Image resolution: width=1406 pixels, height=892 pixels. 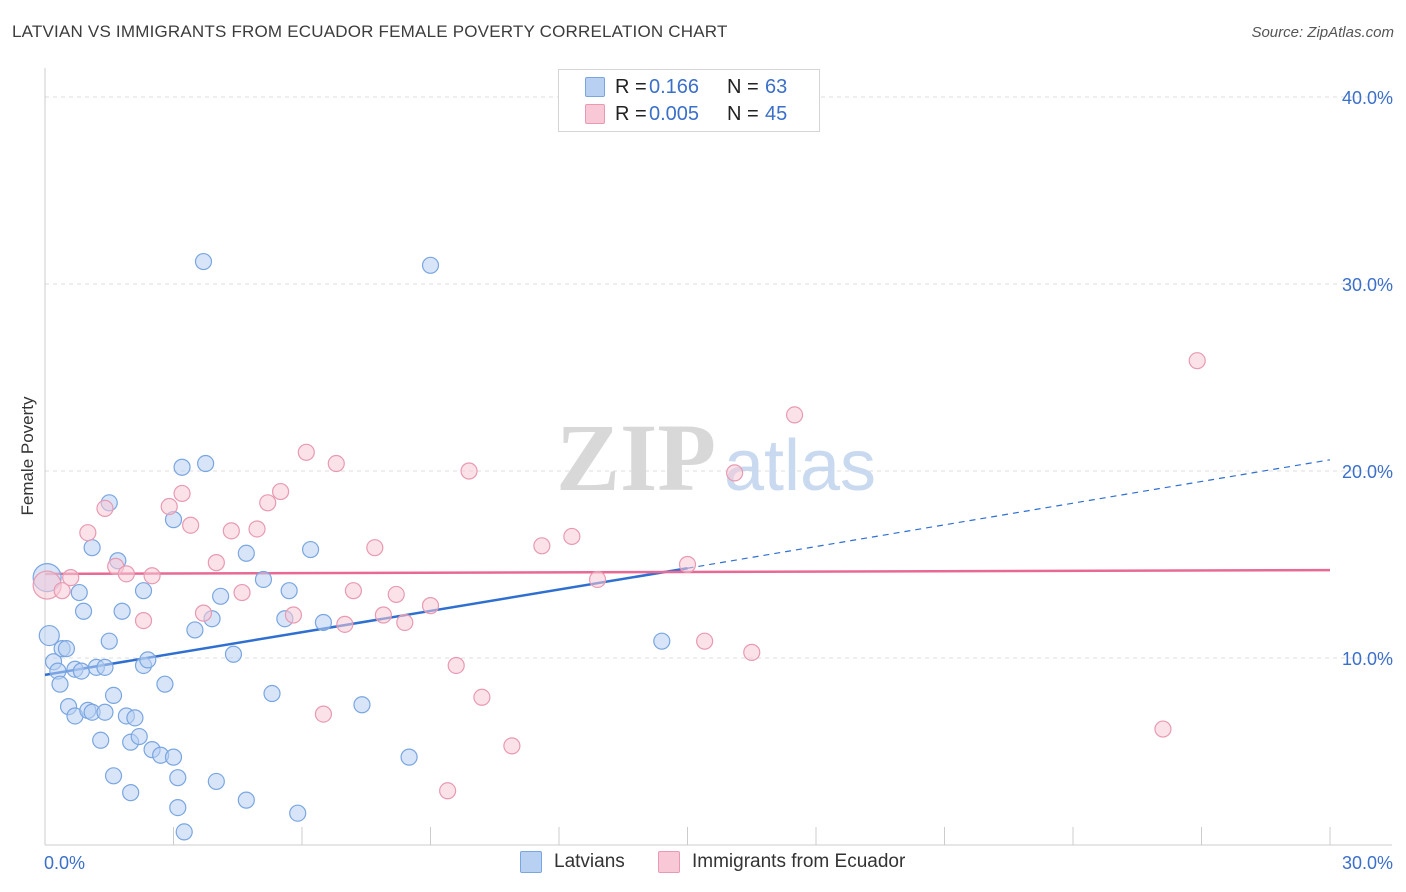 I want to click on n-value-ecuador: 45, so click(x=776, y=113).